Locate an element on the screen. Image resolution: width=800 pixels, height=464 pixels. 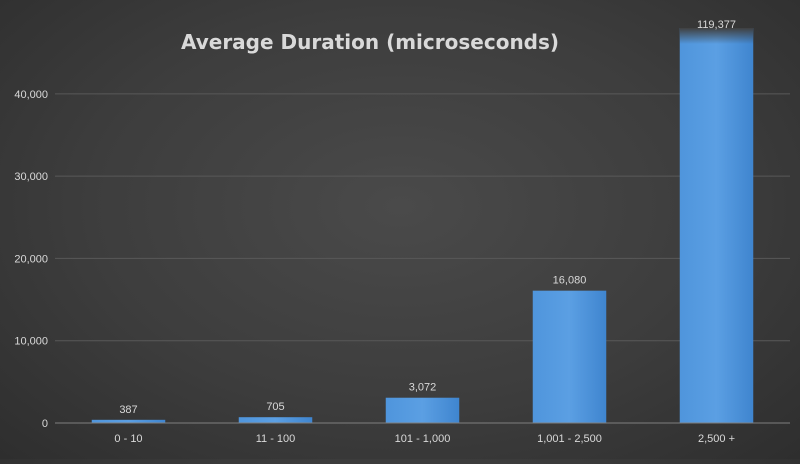
y-tick-label: 0 is located at coordinates (45, 424).